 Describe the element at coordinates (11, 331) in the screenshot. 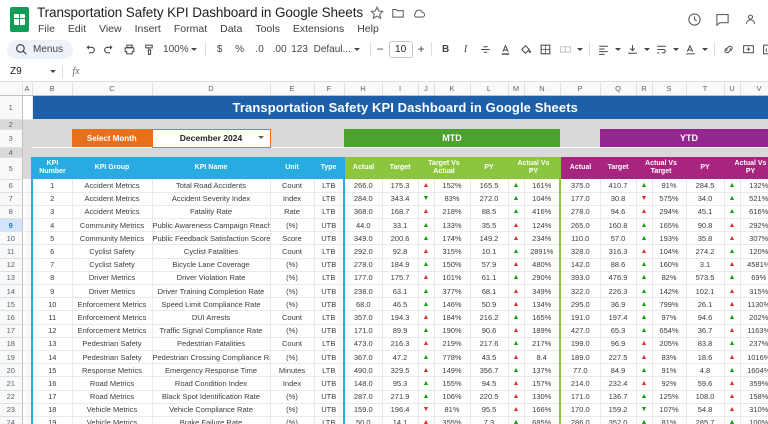

I see `row-header-17: 17` at that location.